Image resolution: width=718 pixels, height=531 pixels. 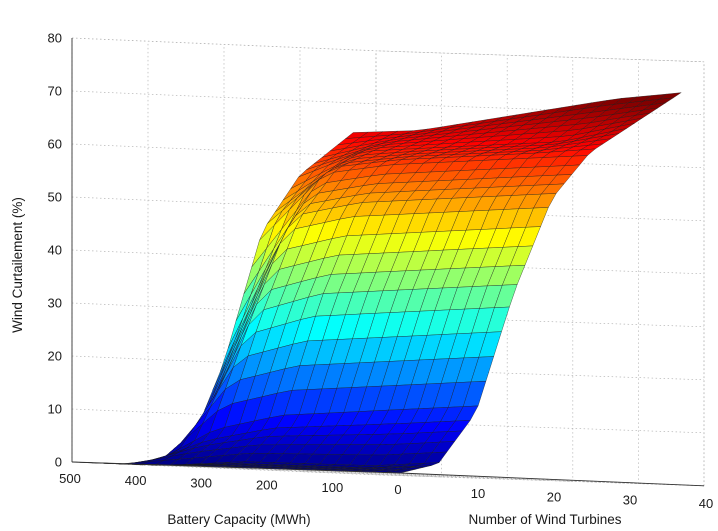 What do you see at coordinates (236, 467) in the screenshot?
I see `x-axis-line` at bounding box center [236, 467].